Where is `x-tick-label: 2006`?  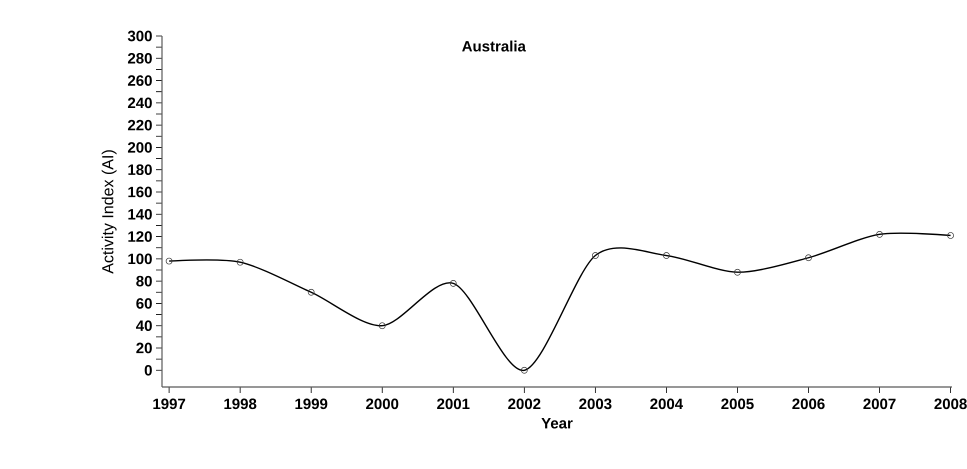 x-tick-label: 2006 is located at coordinates (808, 404).